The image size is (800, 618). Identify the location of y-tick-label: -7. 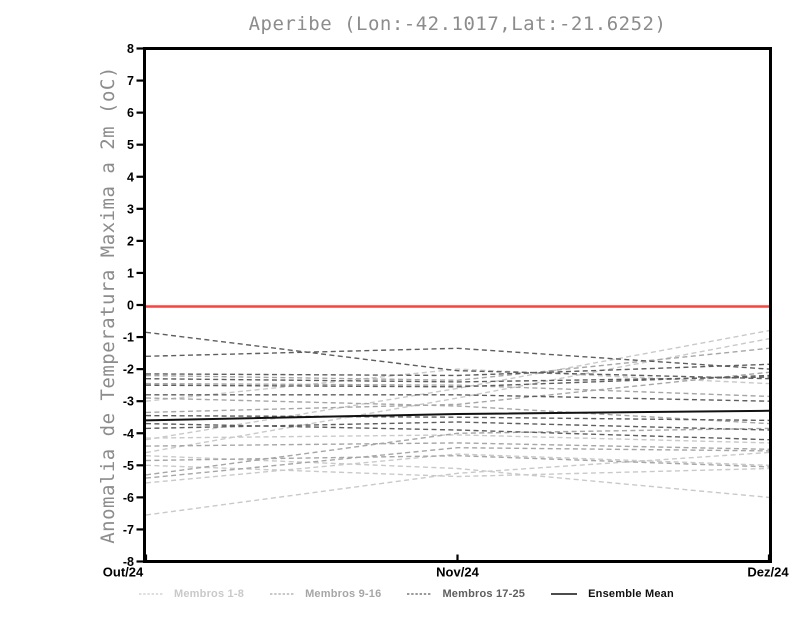
(128, 530).